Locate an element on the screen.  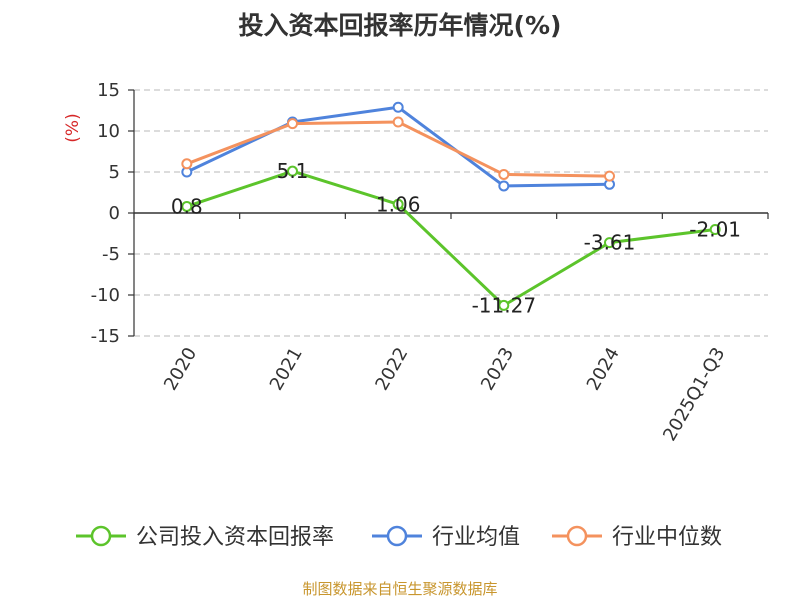
legend-label: 行业中位数 is located at coordinates (667, 537).